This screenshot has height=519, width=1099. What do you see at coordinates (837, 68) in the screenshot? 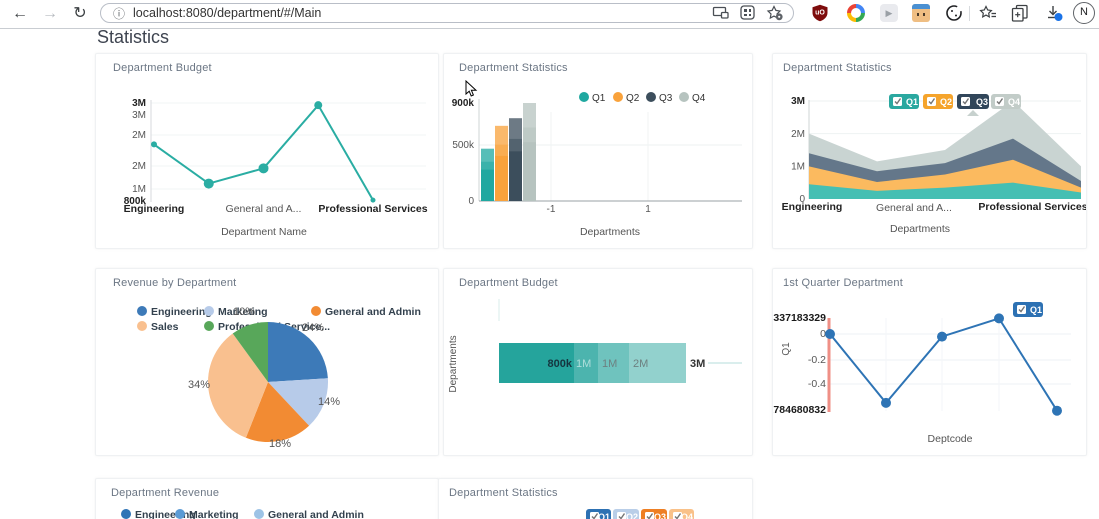
I see `chart-title: Department Statistics` at bounding box center [837, 68].